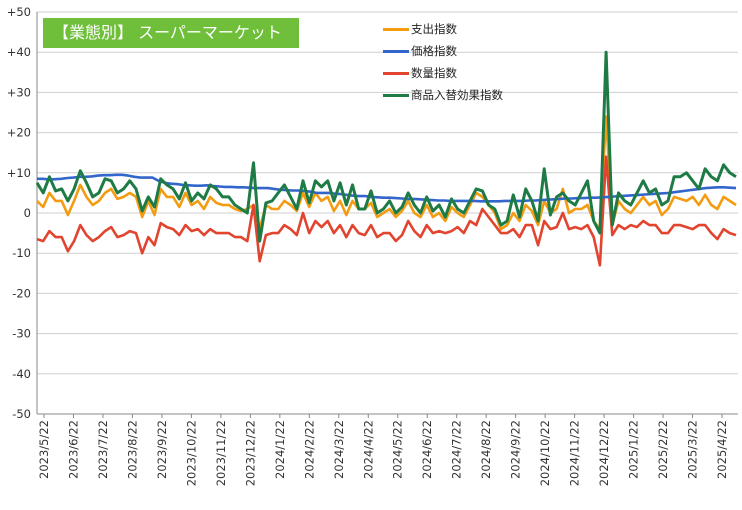 The image size is (742, 510). Describe the element at coordinates (19, 213) in the screenshot. I see `y-axis-tick-labels: +50 +40 +30 +20 +10 0 -10 -20 -30 -40 -50` at that location.